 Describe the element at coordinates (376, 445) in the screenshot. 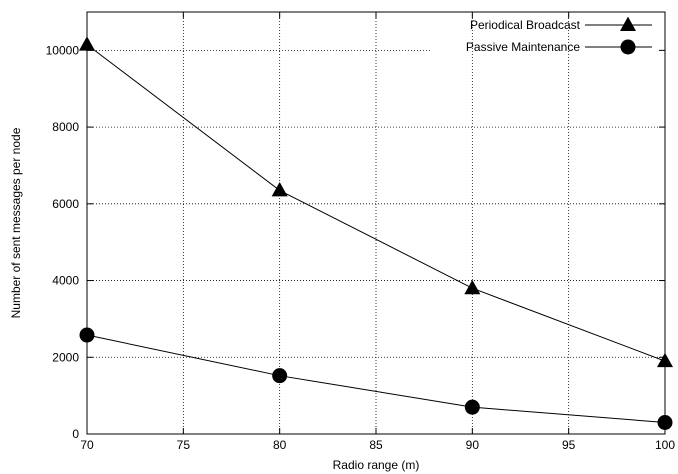

I see `x-tick-label: 85` at that location.